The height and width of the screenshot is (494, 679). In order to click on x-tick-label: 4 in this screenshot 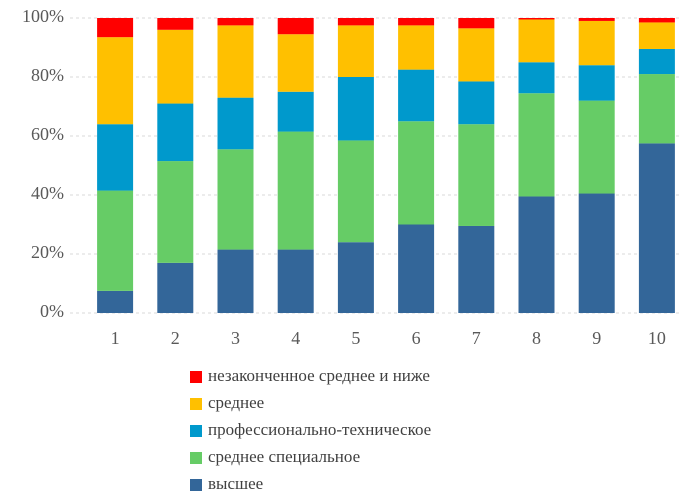, I will do `click(295, 338)`.